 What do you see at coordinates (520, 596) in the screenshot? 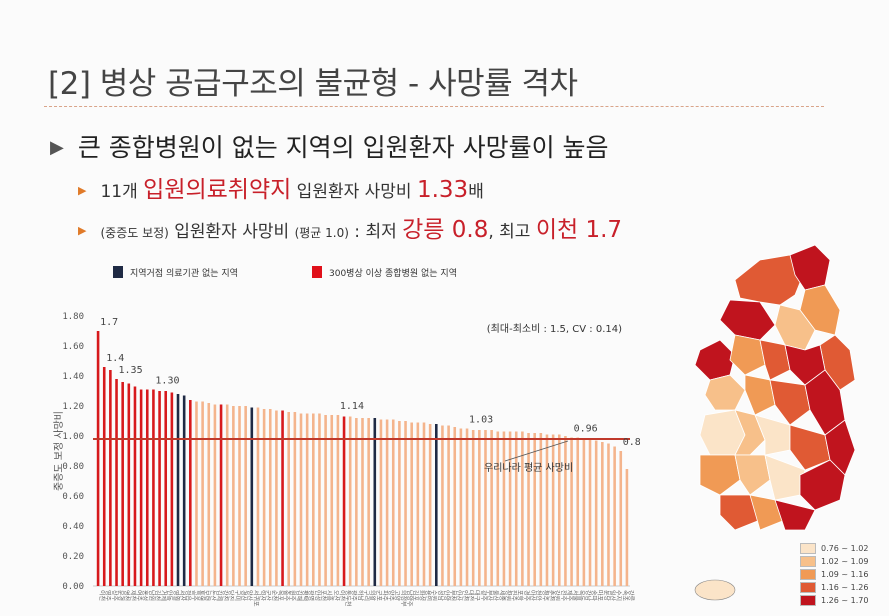
I see `x-tick-label: 포항` at bounding box center [520, 596].